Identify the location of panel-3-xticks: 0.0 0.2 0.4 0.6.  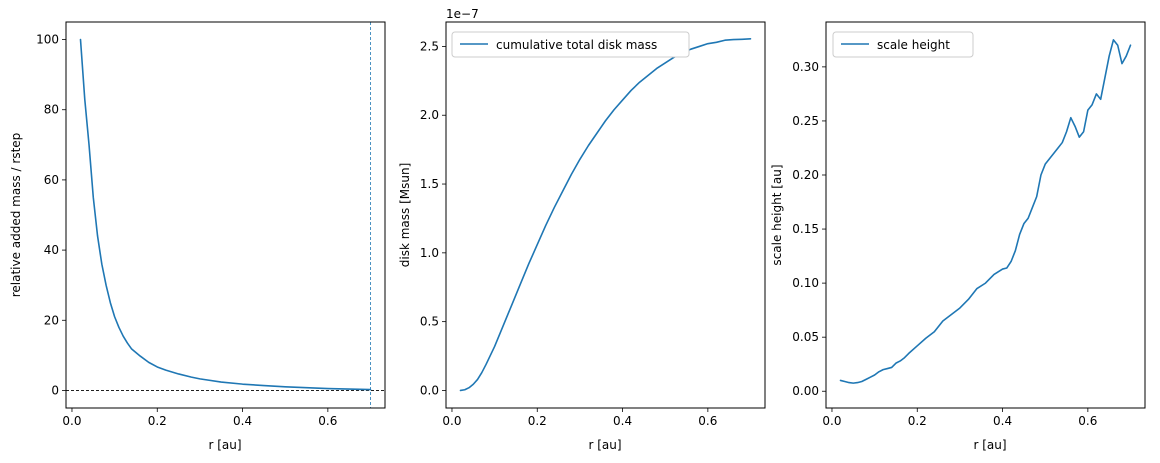
(959, 418).